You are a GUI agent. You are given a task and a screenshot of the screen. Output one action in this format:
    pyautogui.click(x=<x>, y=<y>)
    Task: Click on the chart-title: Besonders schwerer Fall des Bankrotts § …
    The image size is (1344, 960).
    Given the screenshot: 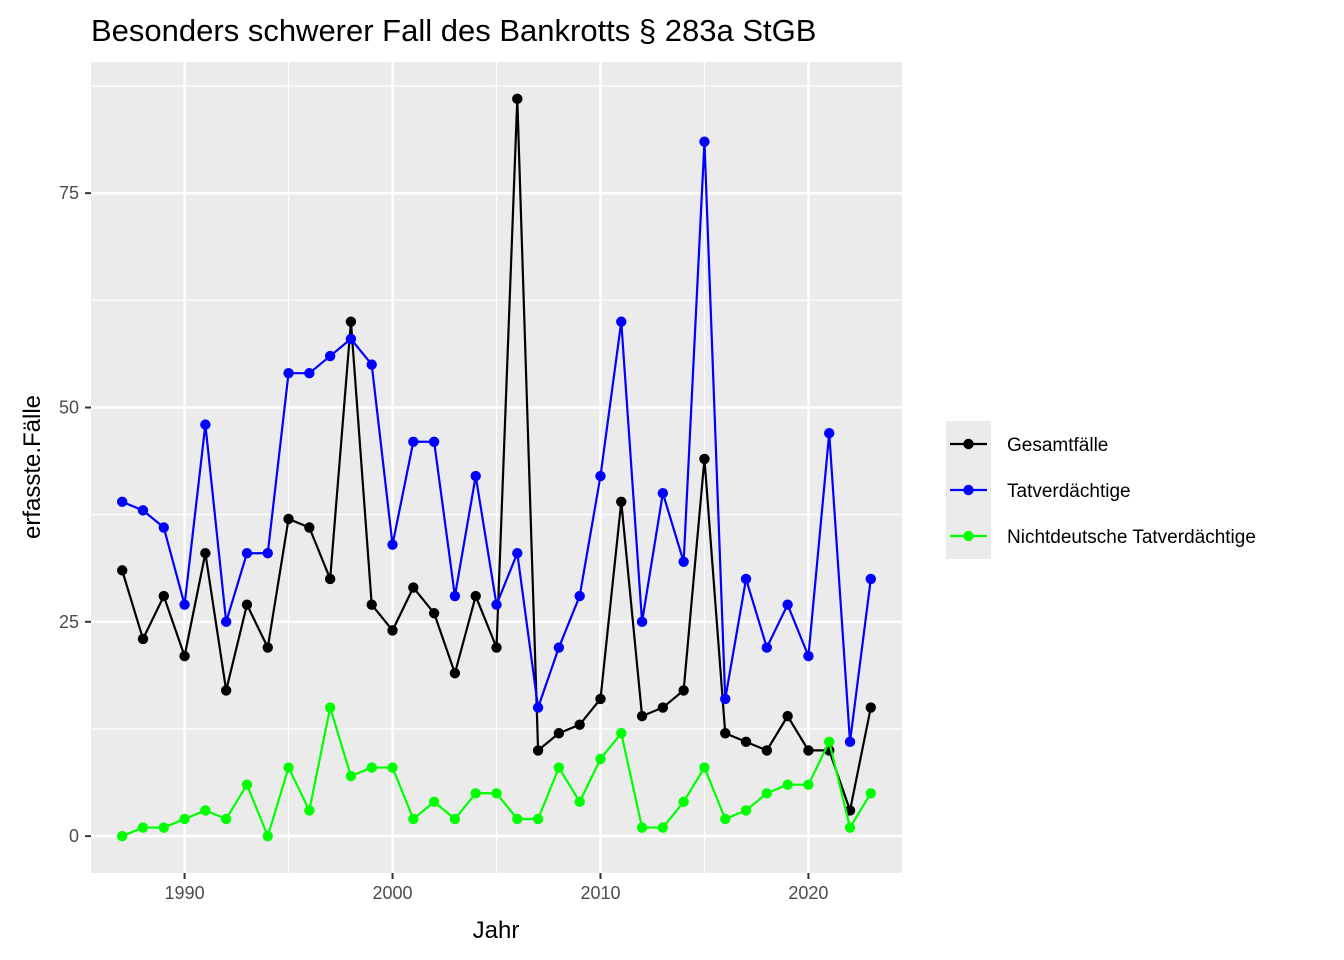 What is the action you would take?
    pyautogui.click(x=453, y=30)
    